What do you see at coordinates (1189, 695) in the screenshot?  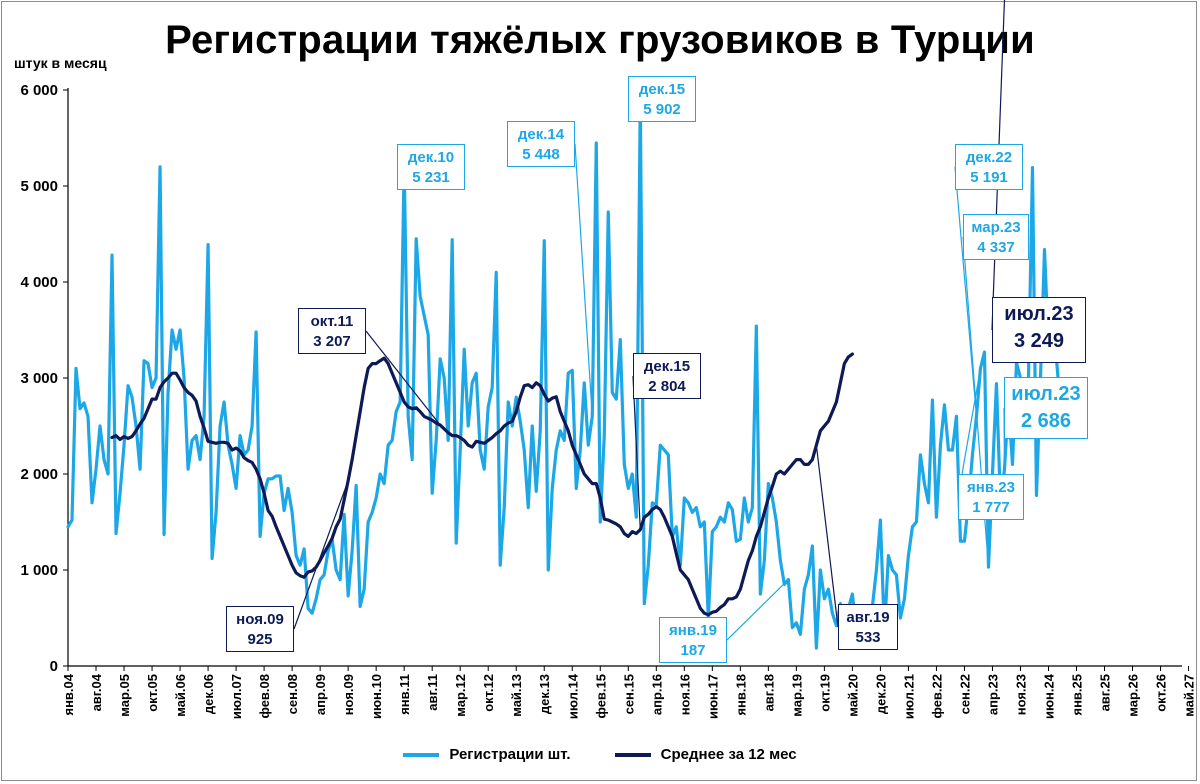 I see `x-tick-label: май.27` at bounding box center [1189, 695].